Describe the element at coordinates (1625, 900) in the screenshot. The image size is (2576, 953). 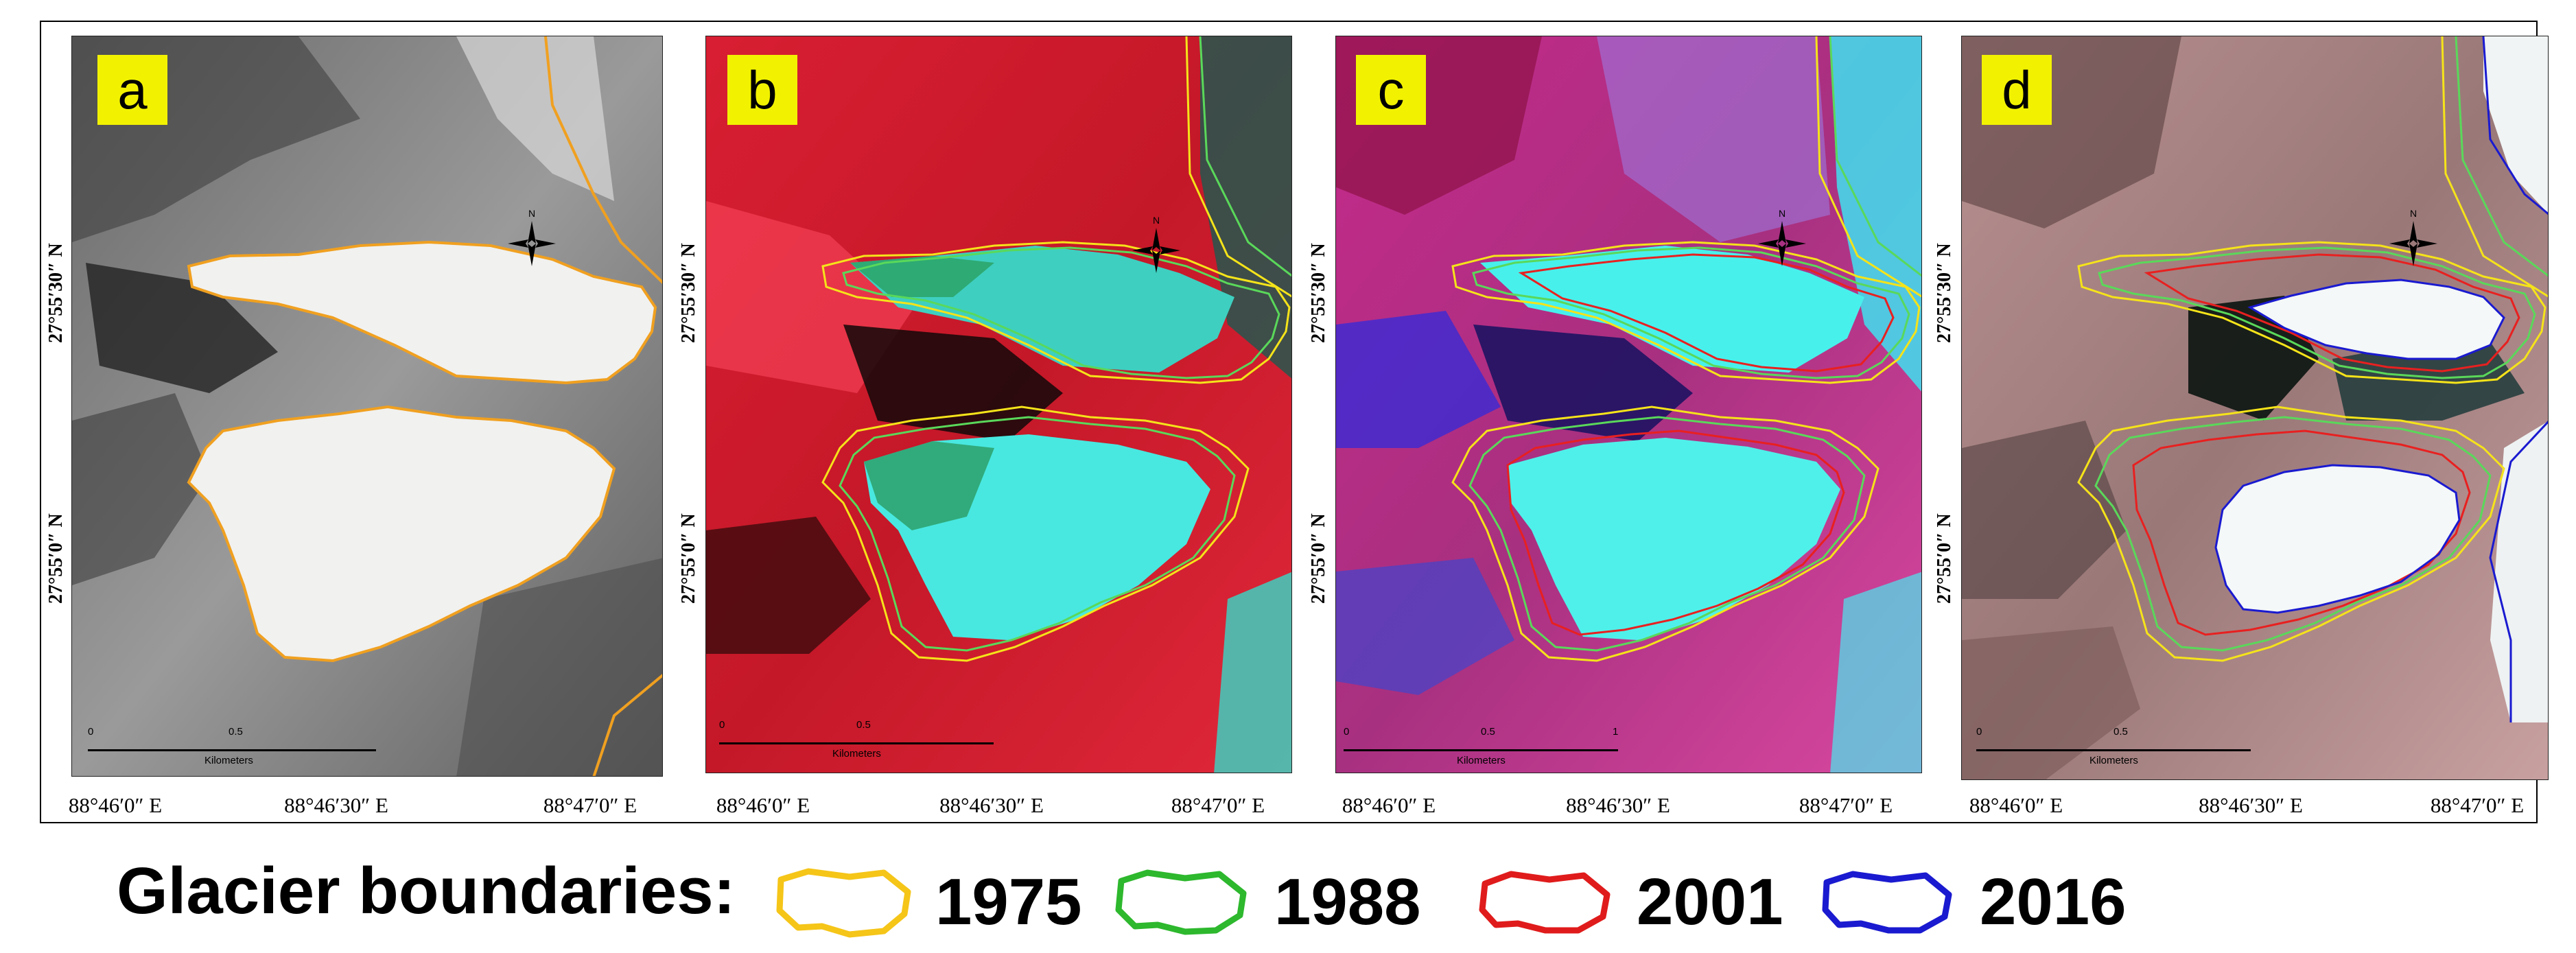
I see `legend-item-2001: 2001` at that location.